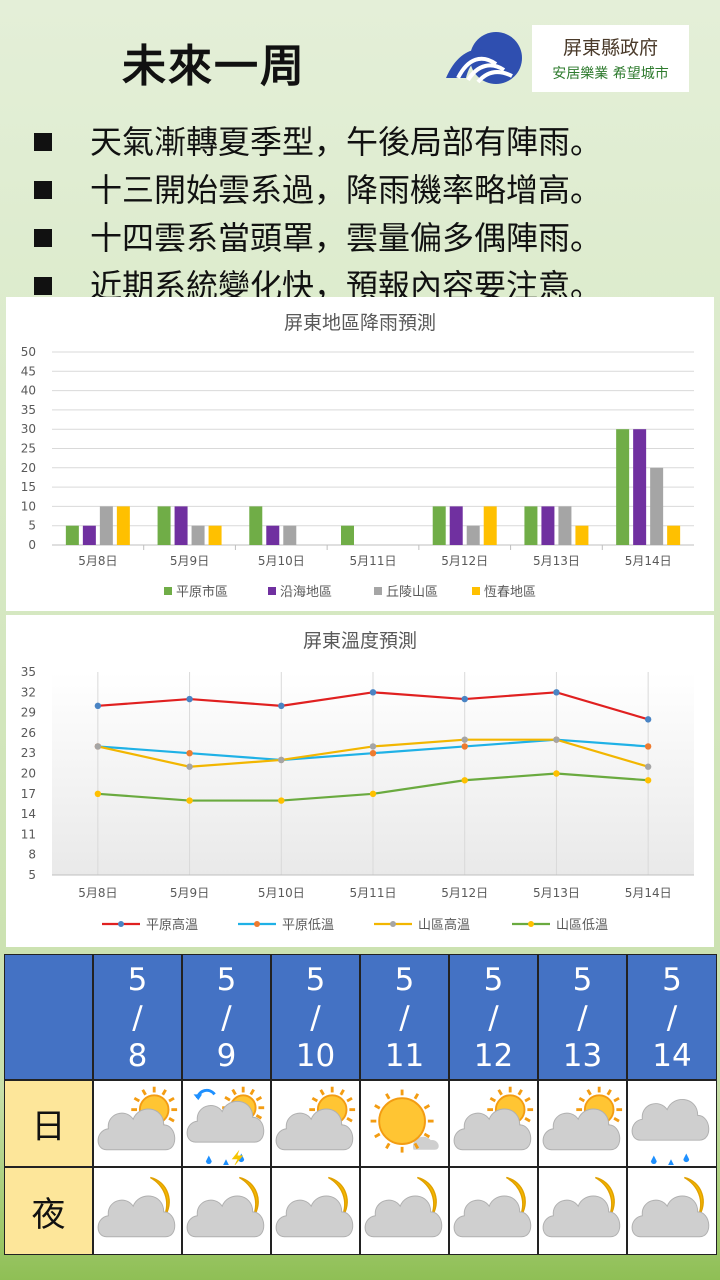 This screenshot has height=1280, width=720. What do you see at coordinates (412, 592) in the screenshot?
I see `legend-label: 丘陵山區` at bounding box center [412, 592].